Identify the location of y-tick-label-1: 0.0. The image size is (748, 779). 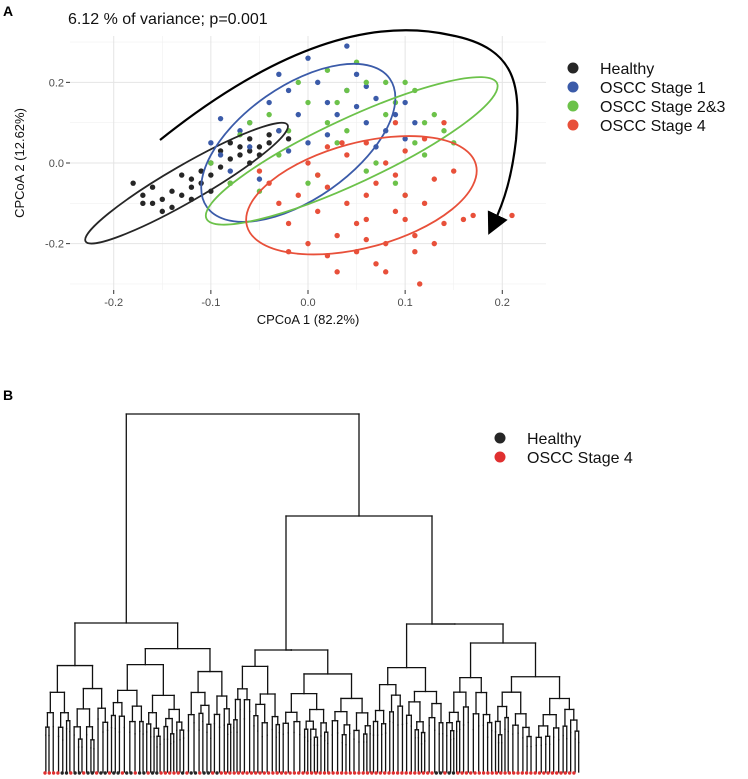
(56, 164).